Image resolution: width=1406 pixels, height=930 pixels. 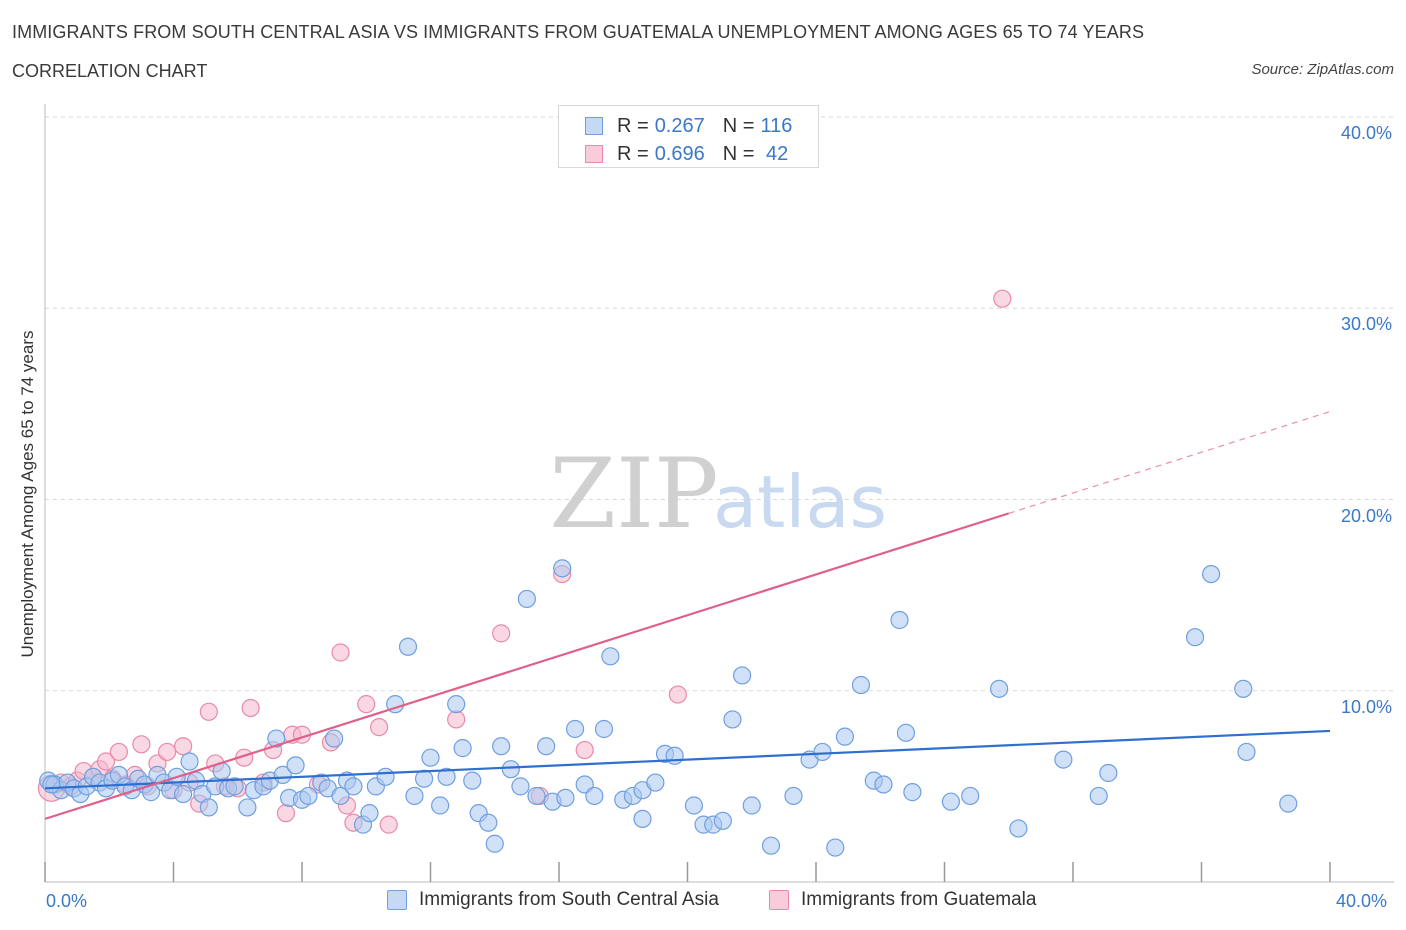 I want to click on bottom-legend-pink: Immigrants from Guatemala, so click(x=902, y=900).